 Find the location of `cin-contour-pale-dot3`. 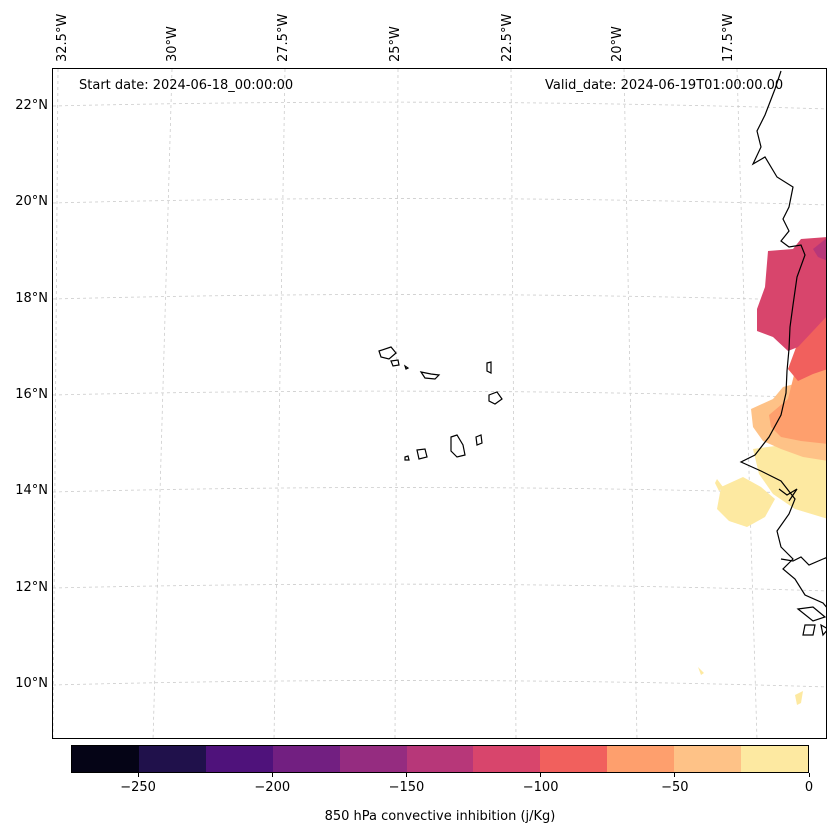

cin-contour-pale-dot3 is located at coordinates (799, 698).